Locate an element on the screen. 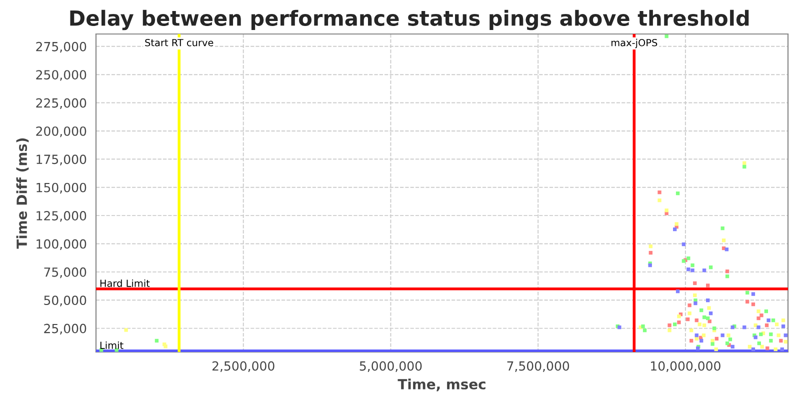 Image resolution: width=800 pixels, height=400 pixels. x-tick-label: 2,500,000 is located at coordinates (243, 366).